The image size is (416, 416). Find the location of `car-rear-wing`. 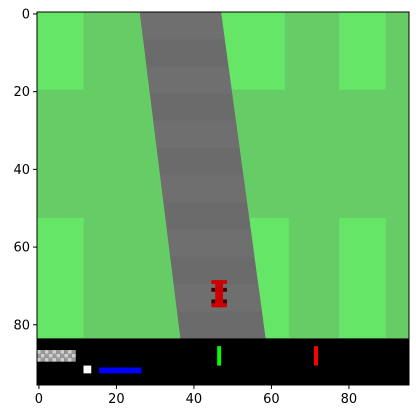

car-rear-wing is located at coordinates (219, 305).